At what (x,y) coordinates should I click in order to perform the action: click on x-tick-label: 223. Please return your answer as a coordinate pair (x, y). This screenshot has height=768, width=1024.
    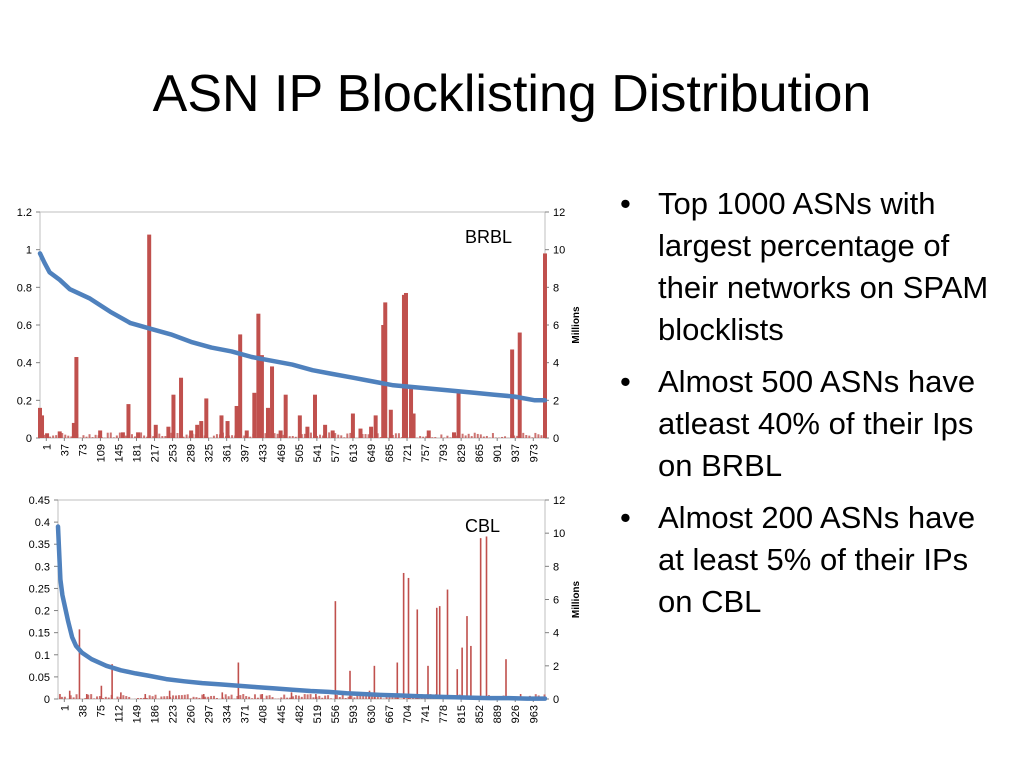
    Looking at the image, I should click on (174, 714).